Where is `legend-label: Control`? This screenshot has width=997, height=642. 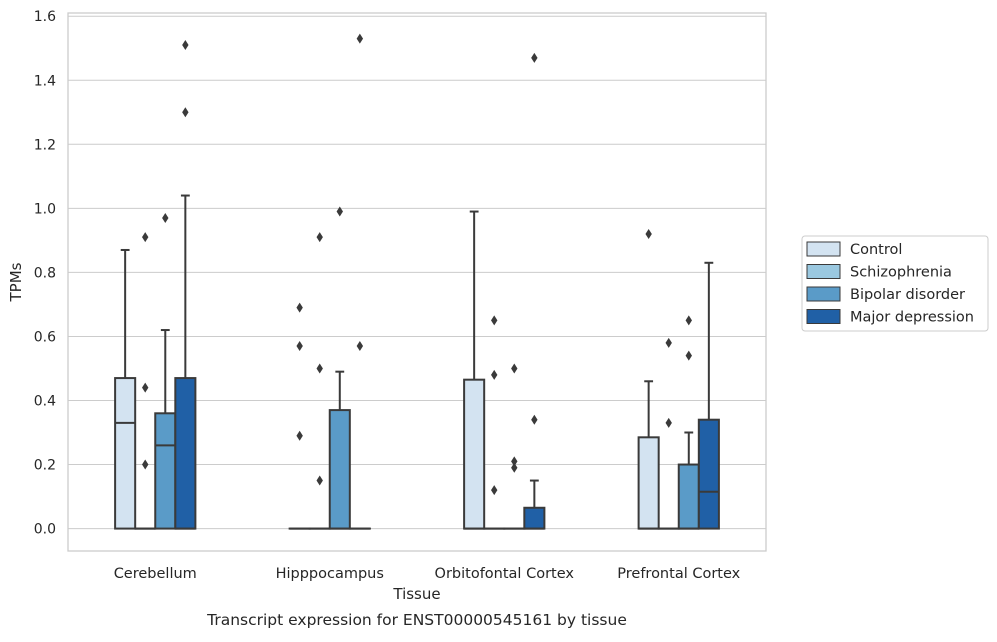
legend-label: Control is located at coordinates (876, 250).